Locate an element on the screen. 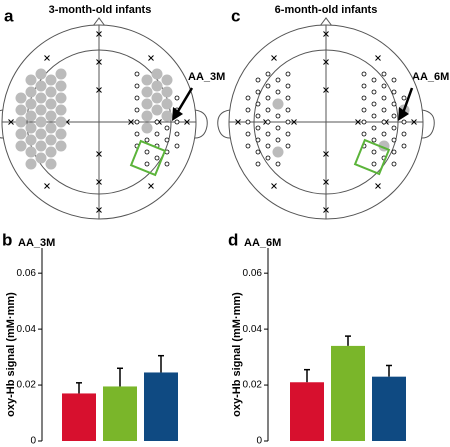 The height and width of the screenshot is (447, 450). arrow-head is located at coordinates (403, 114).